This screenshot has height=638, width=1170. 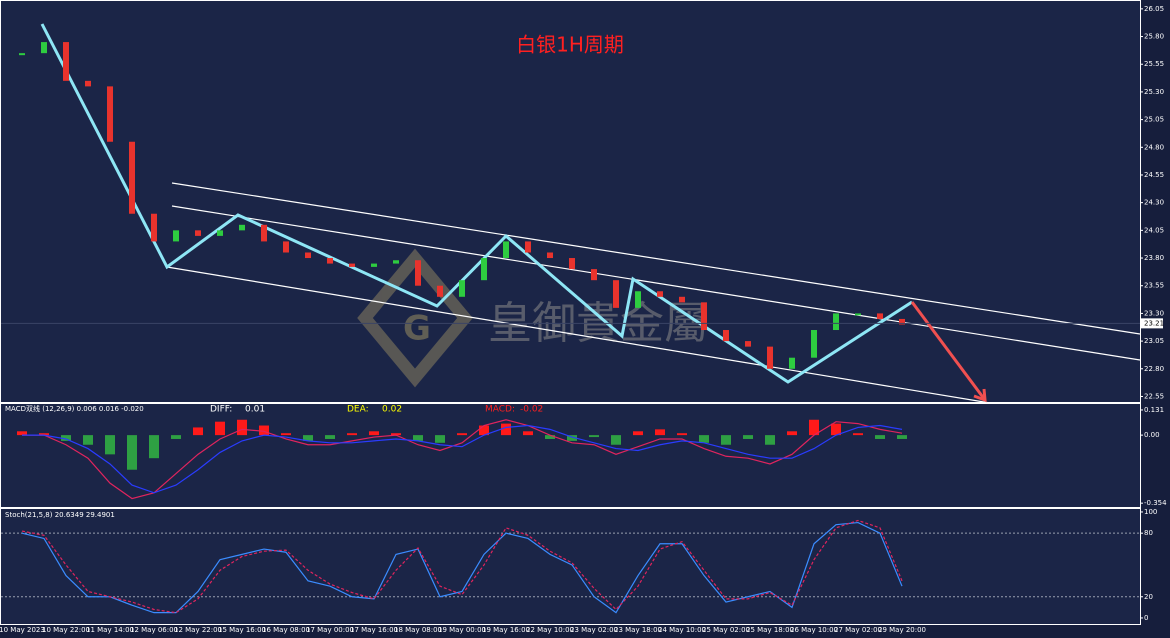 What do you see at coordinates (902, 630) in the screenshot?
I see `x-tick-label: 29 May 20:00` at bounding box center [902, 630].